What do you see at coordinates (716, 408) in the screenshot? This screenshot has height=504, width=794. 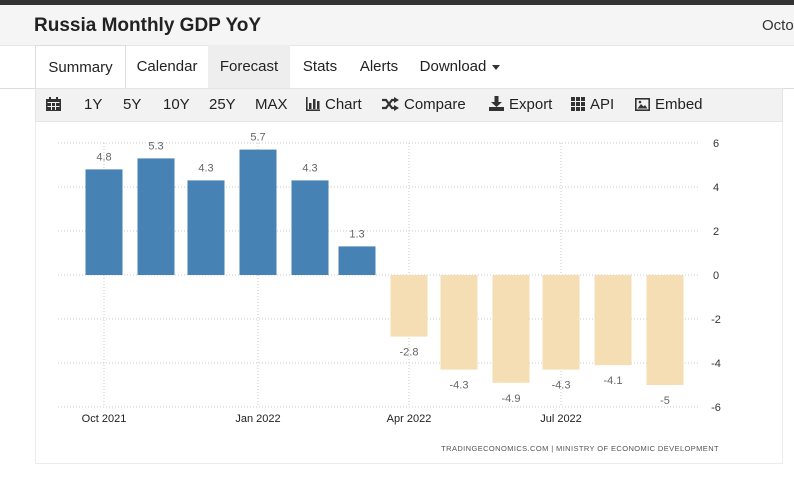 I see `y-tick-label: -6` at bounding box center [716, 408].